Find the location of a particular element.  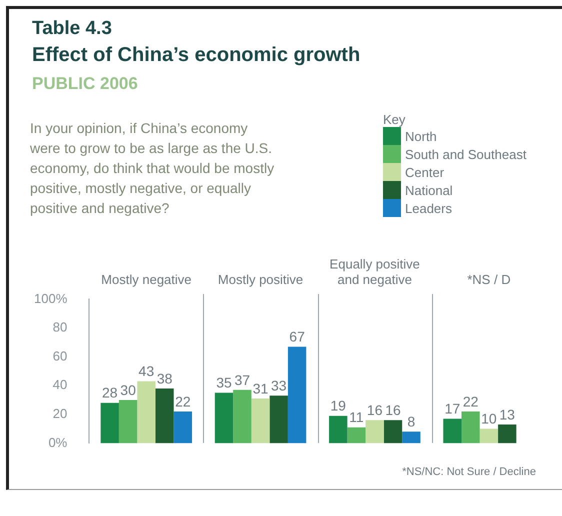

x-tick-label: Mostly negative is located at coordinates (146, 279).